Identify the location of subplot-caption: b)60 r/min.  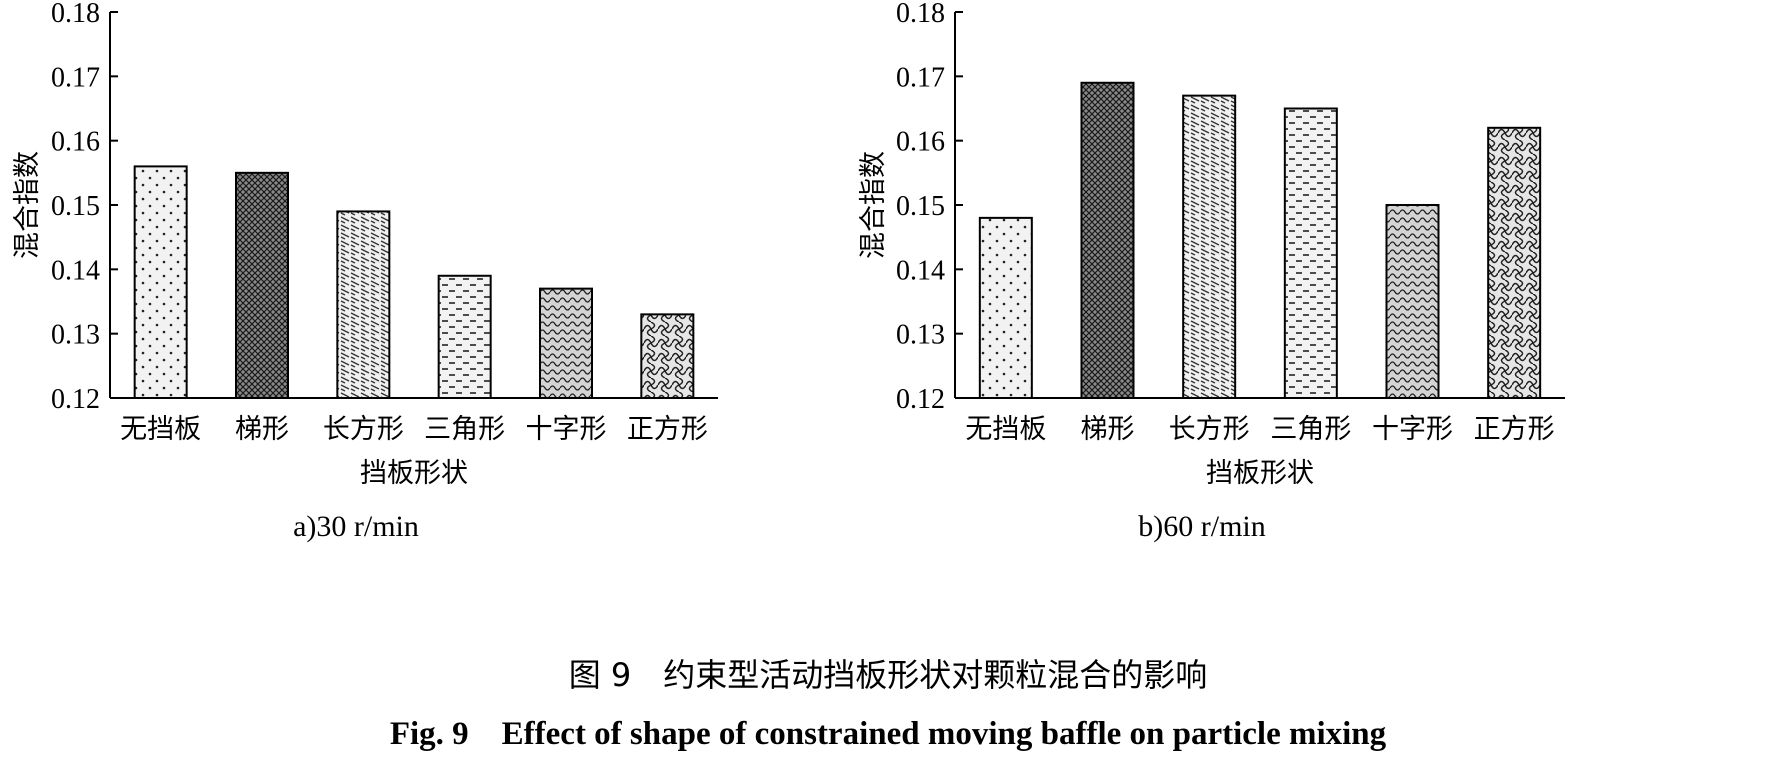
(1202, 526).